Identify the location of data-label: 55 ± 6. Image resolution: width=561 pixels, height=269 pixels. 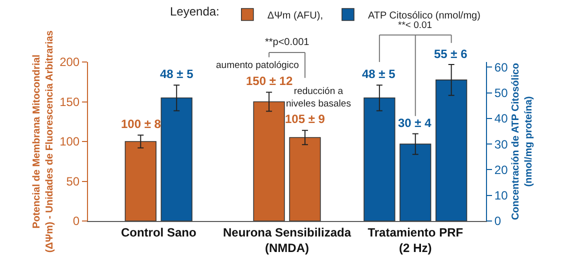
(451, 54).